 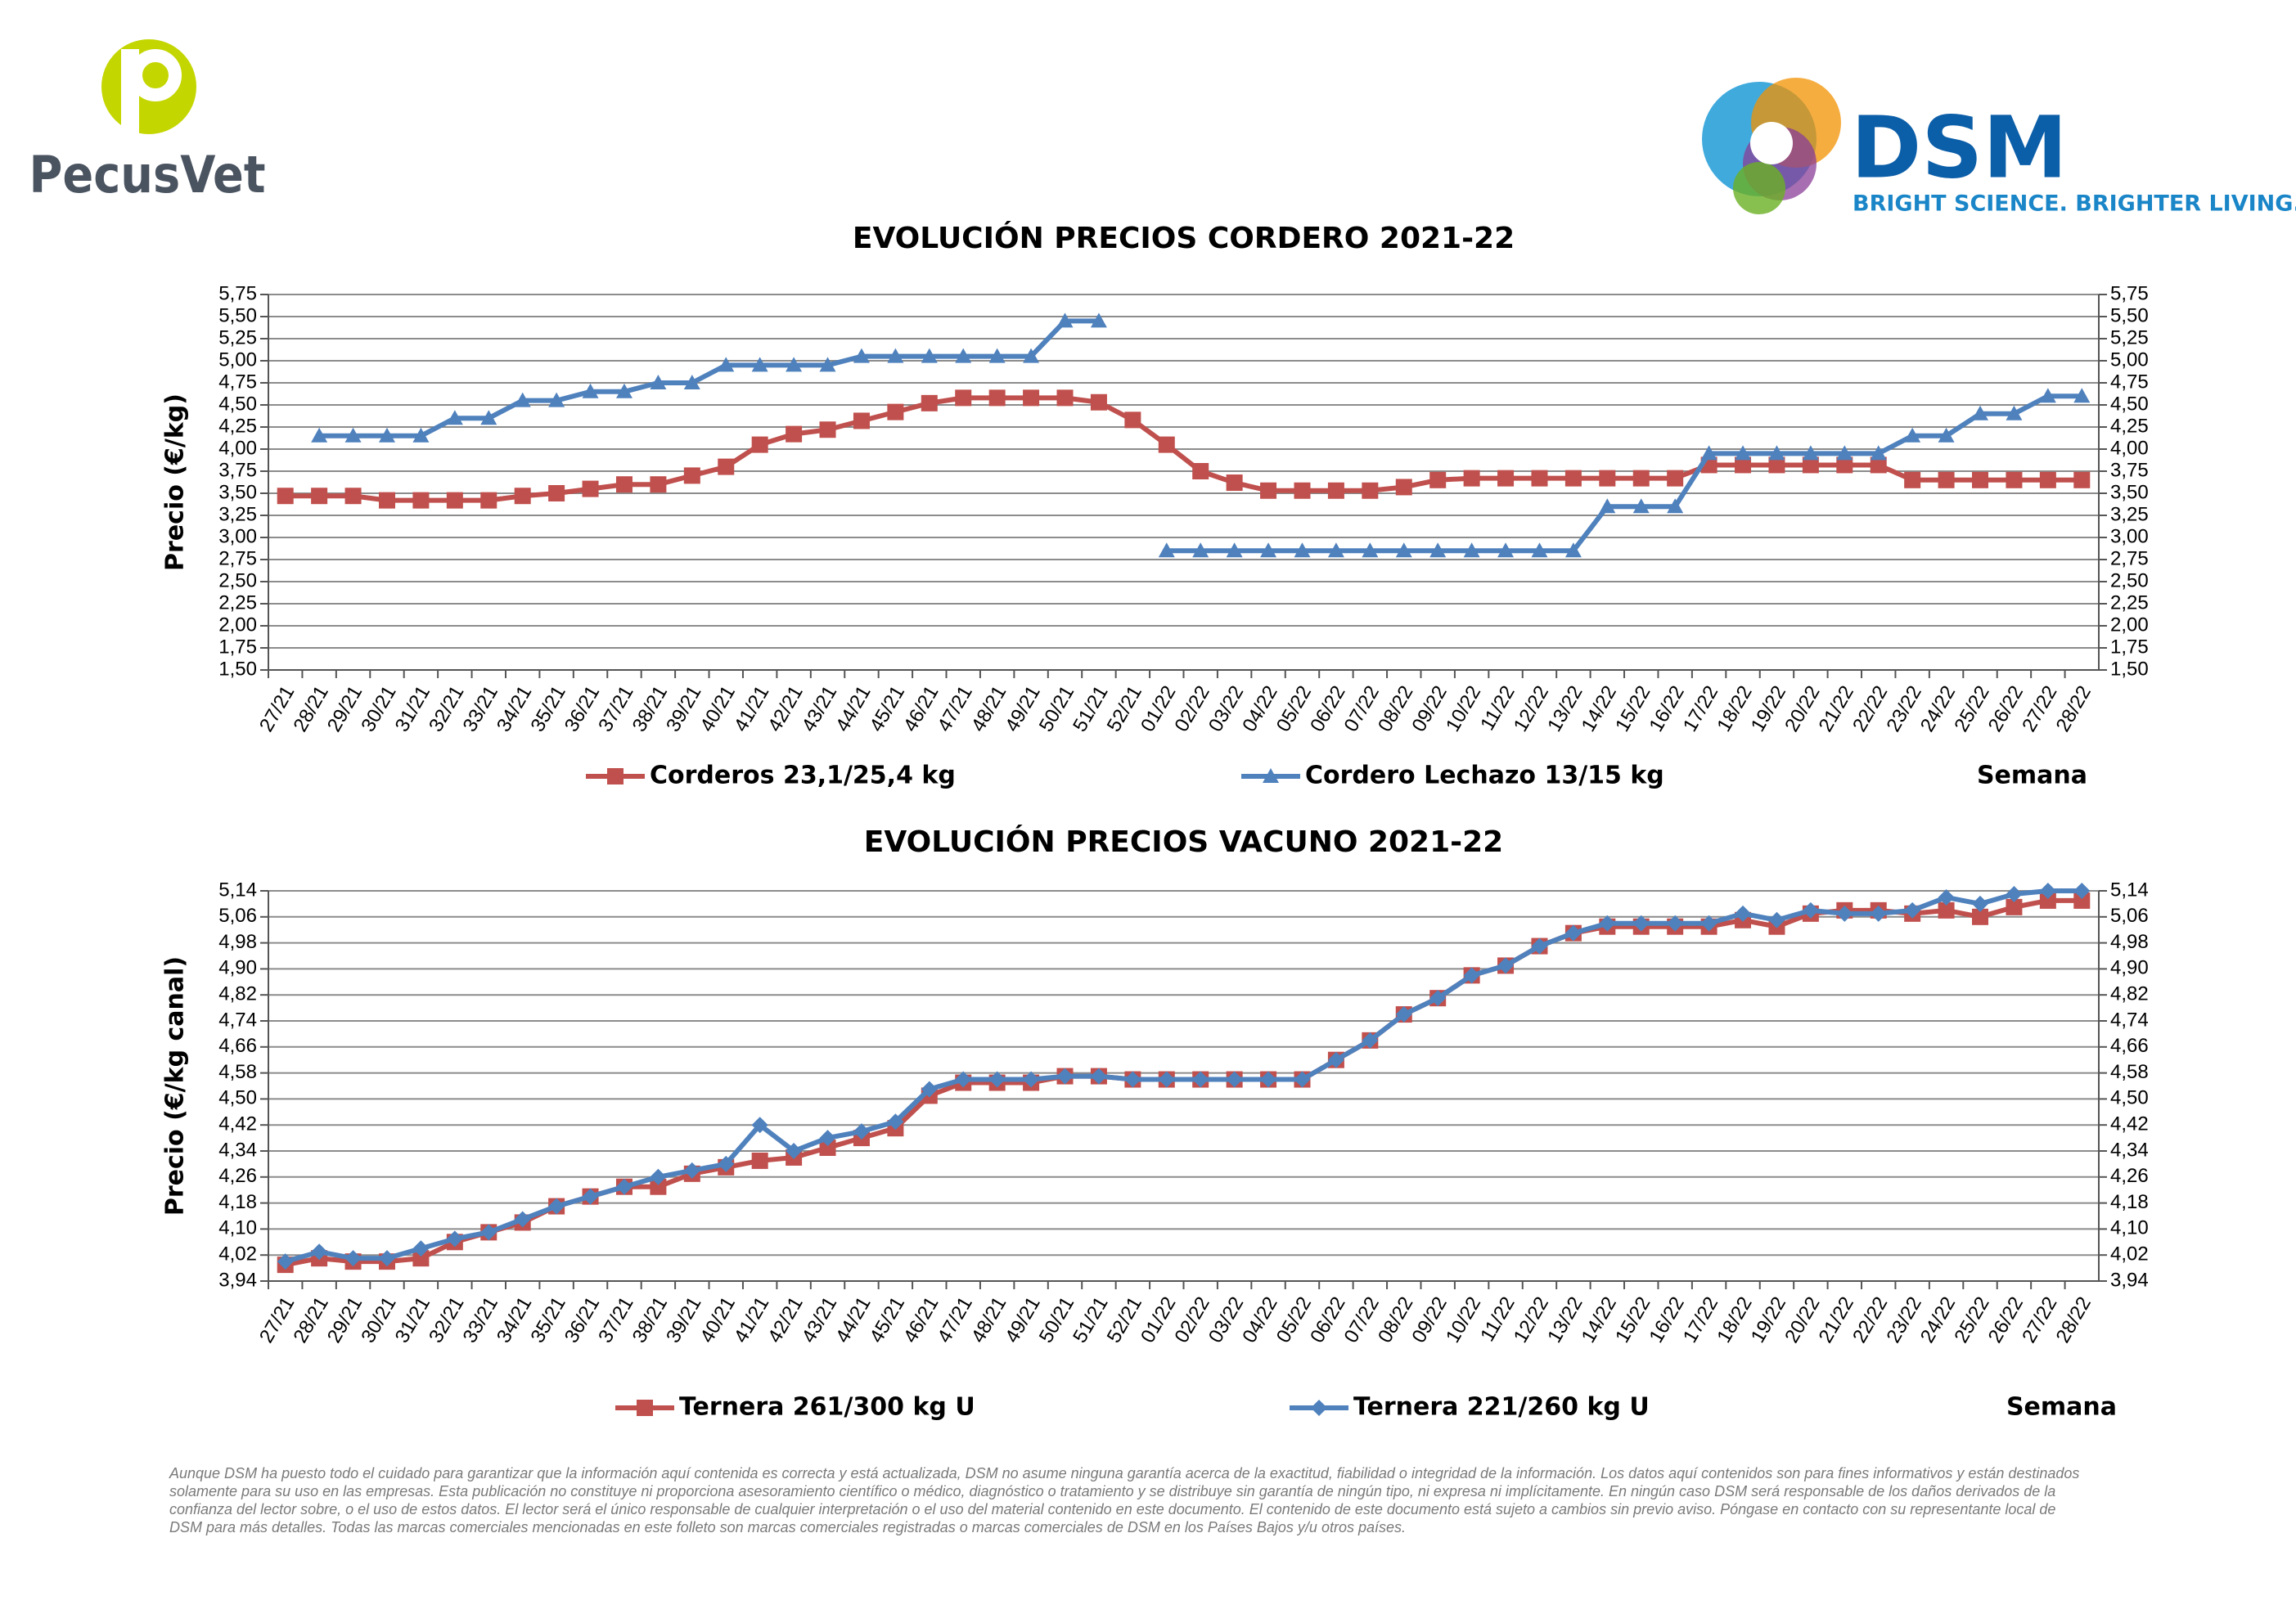 What do you see at coordinates (237, 602) in the screenshot?
I see `y-tick-label: 2,25` at bounding box center [237, 602].